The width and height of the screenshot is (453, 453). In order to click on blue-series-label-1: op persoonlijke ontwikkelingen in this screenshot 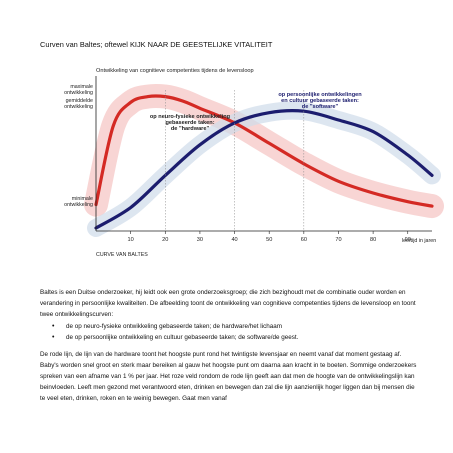, I will do `click(320, 95)`.